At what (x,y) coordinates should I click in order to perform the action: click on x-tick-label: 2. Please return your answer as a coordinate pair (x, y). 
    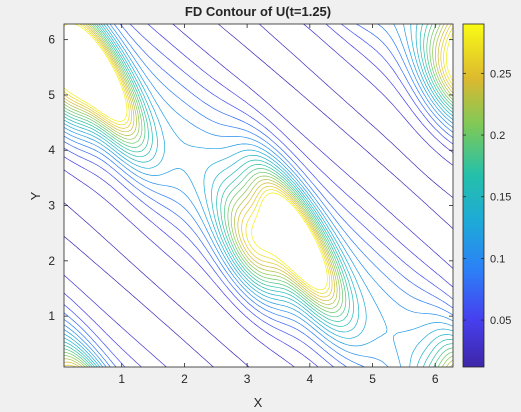
    Looking at the image, I should click on (184, 379).